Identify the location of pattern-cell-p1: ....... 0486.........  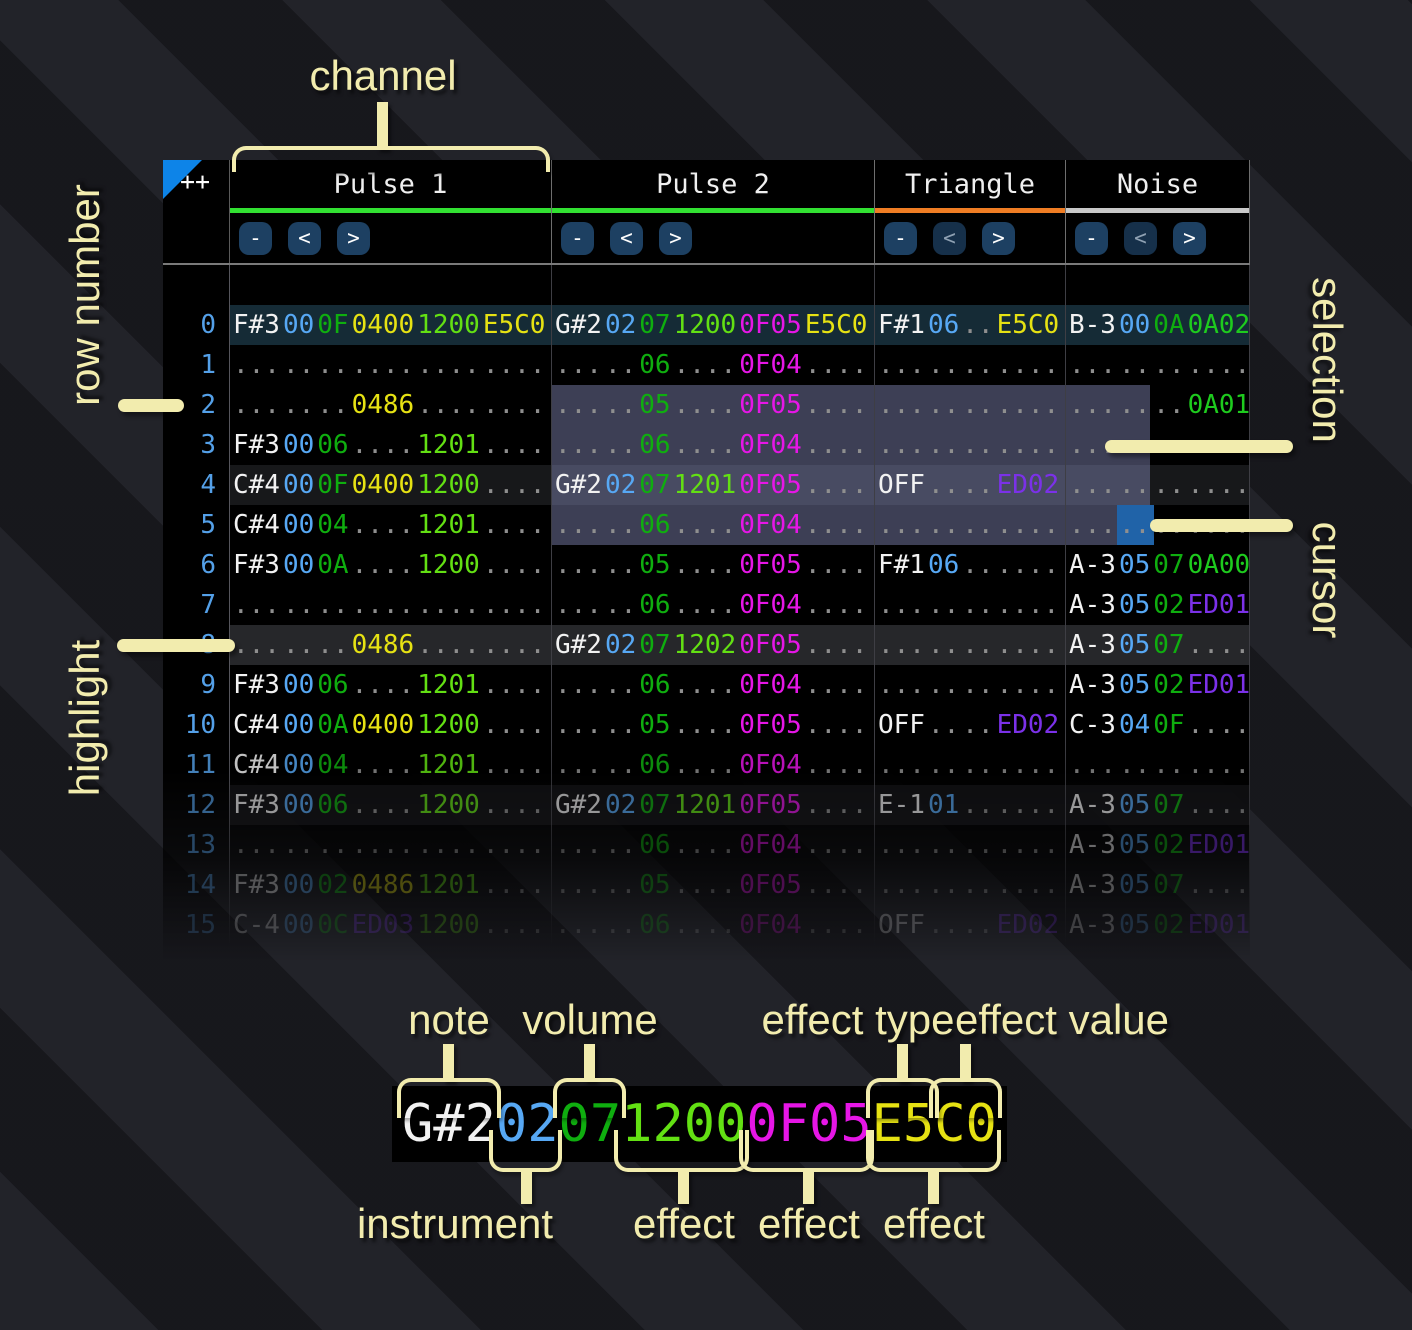
(391, 645).